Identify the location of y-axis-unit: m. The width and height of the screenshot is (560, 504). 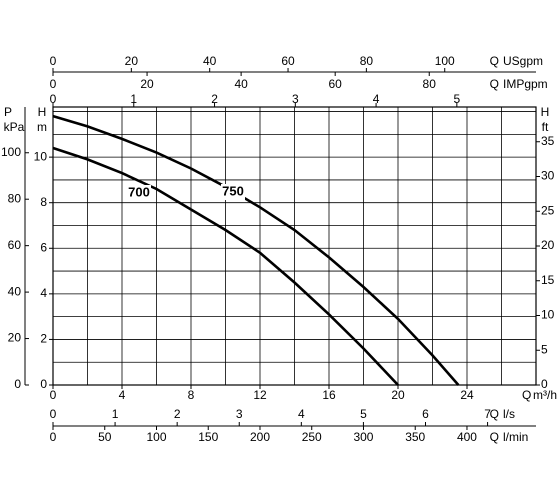
(42, 127).